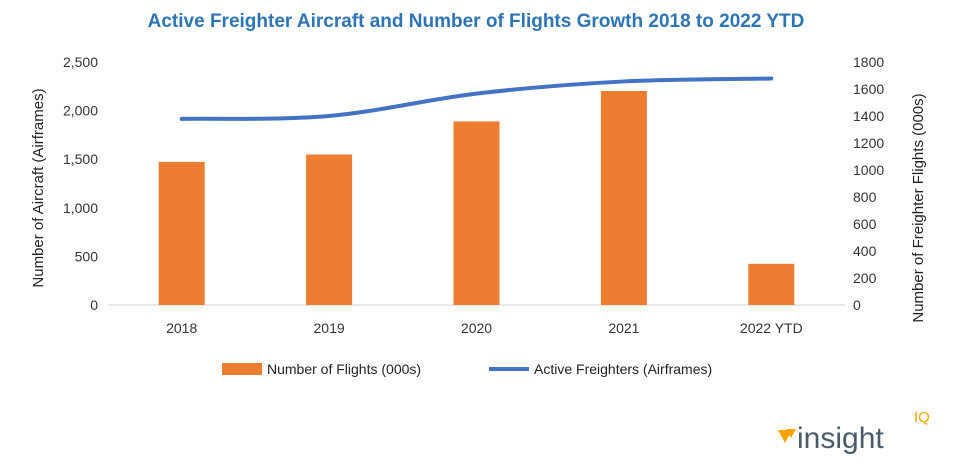 The width and height of the screenshot is (953, 468). What do you see at coordinates (623, 328) in the screenshot?
I see `x-tick-label: 2021` at bounding box center [623, 328].